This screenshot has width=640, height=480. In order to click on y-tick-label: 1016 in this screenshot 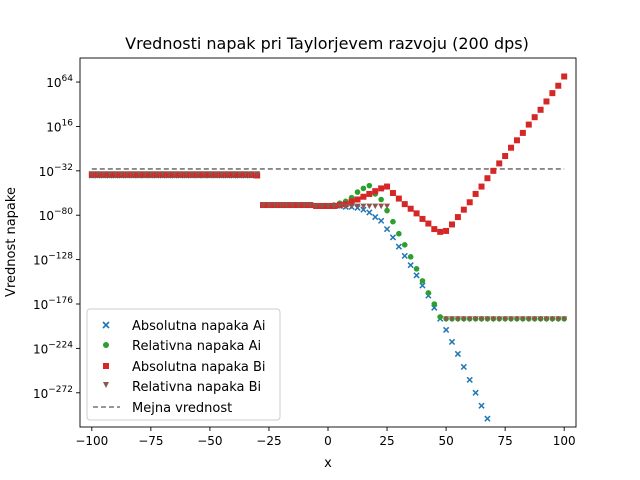, I will do `click(59, 126)`.